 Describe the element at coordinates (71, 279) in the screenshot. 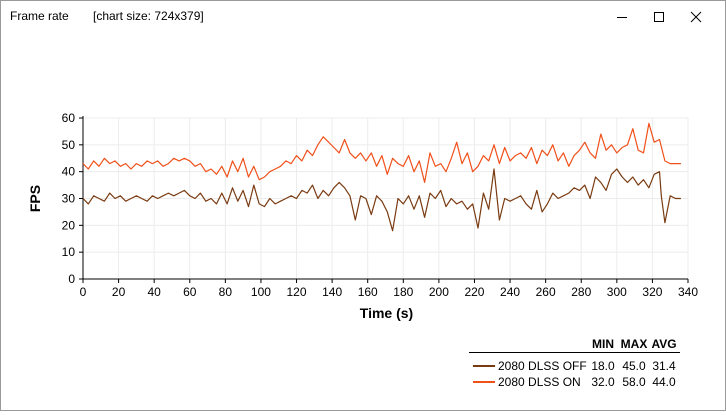

I see `y-tick-label: 0` at that location.